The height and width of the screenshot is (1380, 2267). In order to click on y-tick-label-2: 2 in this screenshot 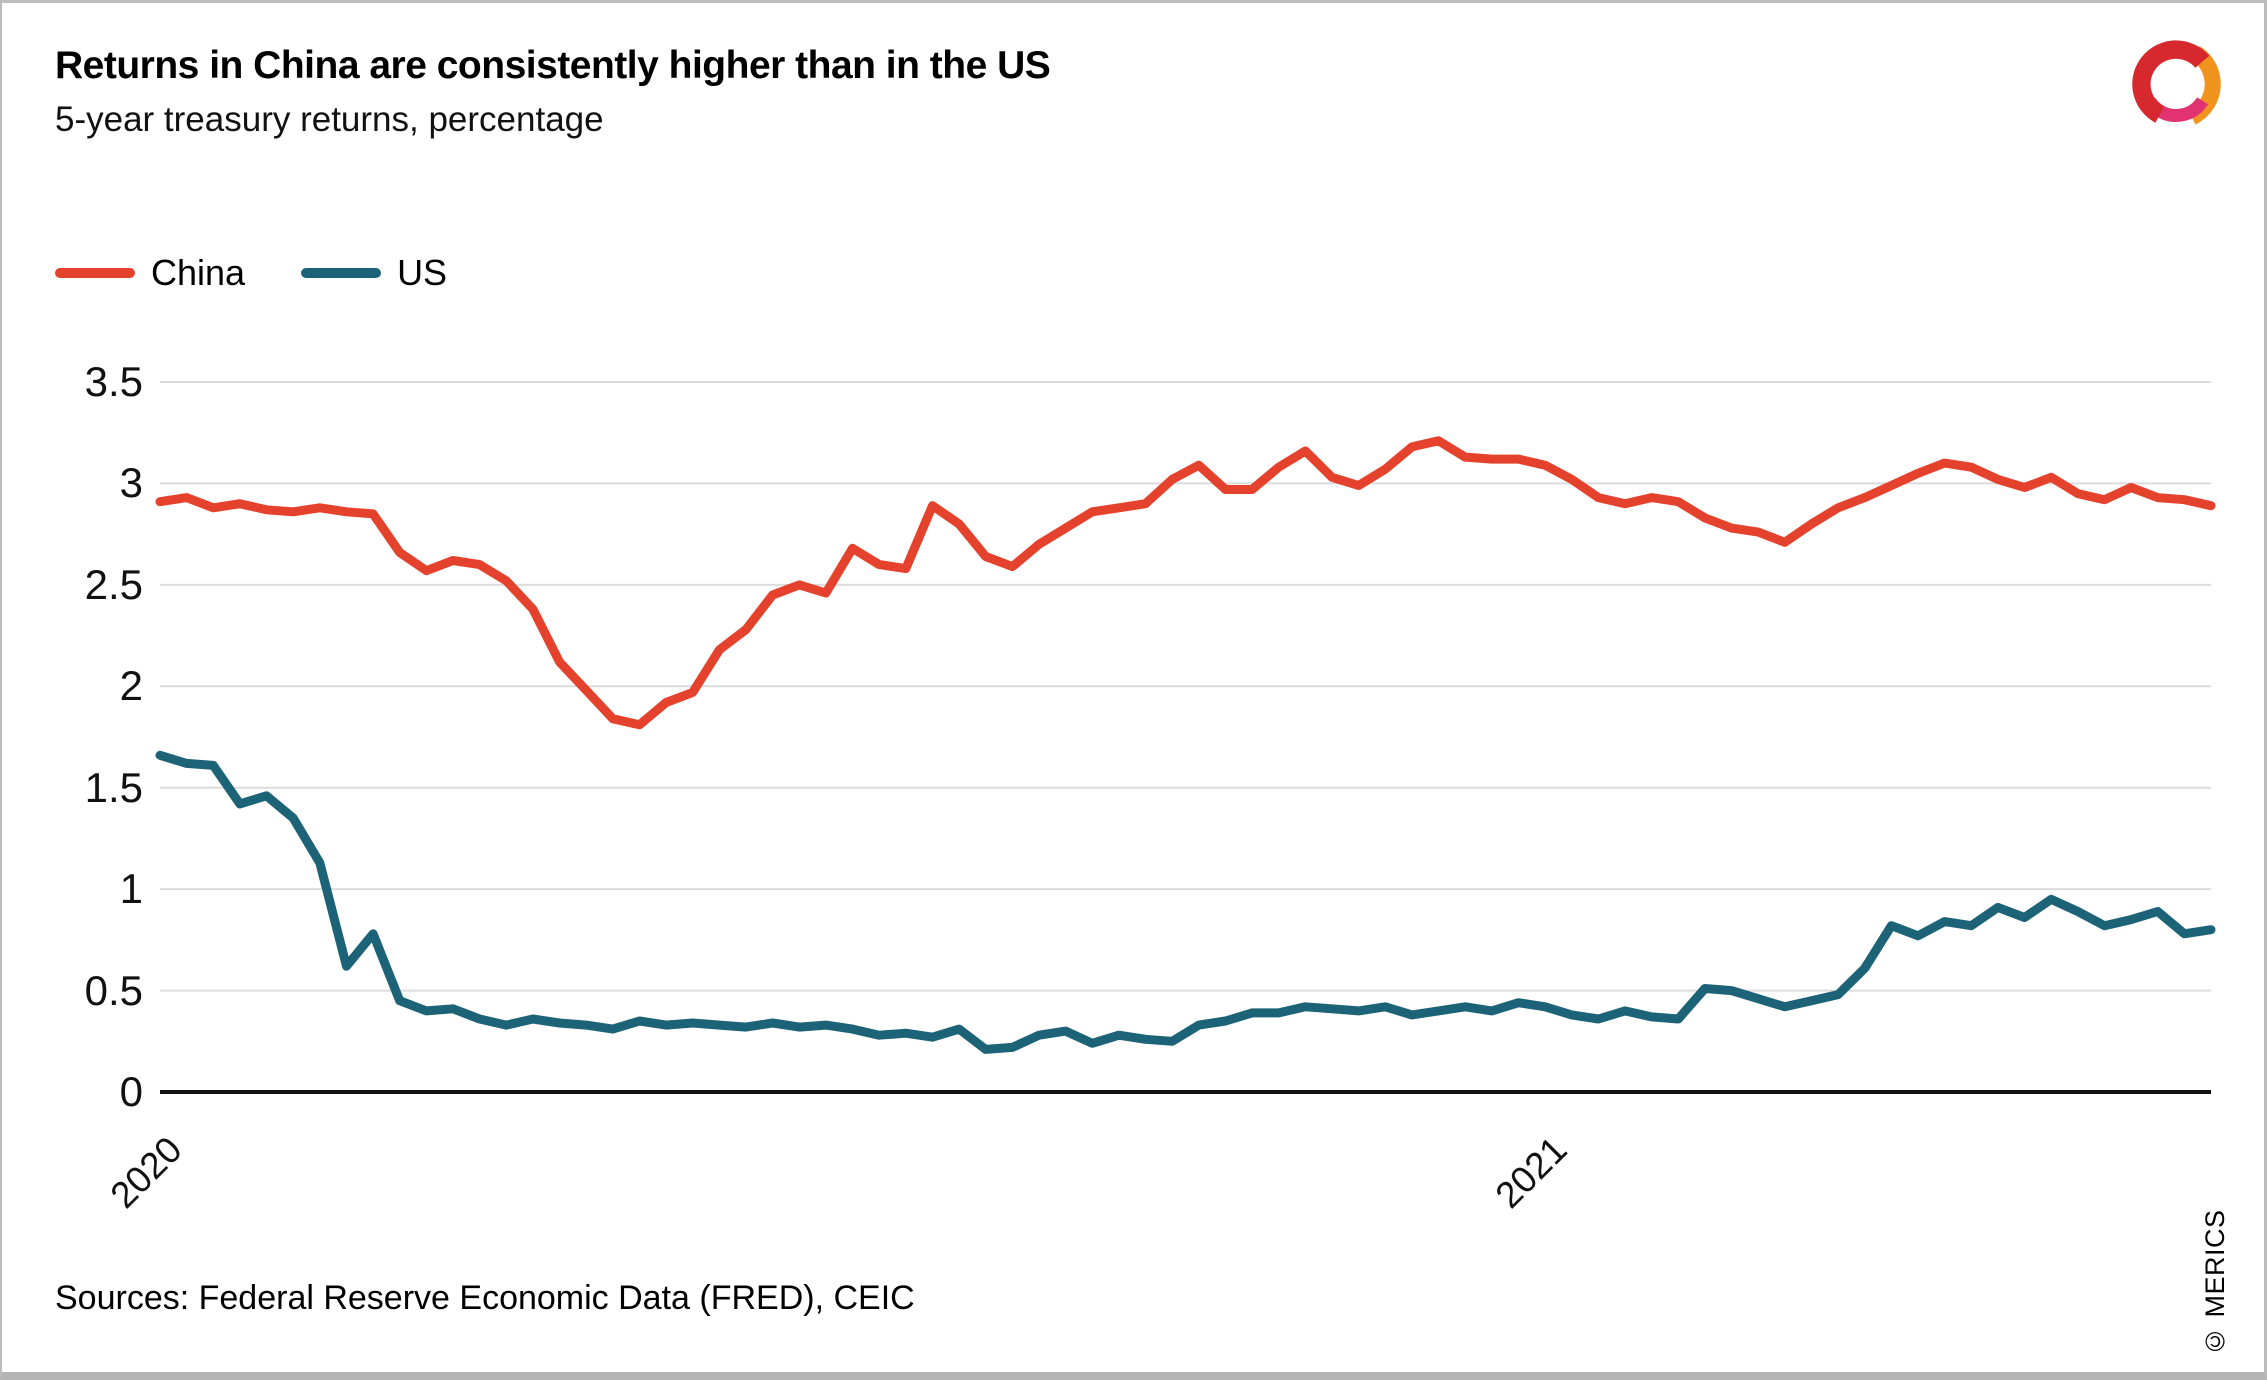, I will do `click(131, 686)`.